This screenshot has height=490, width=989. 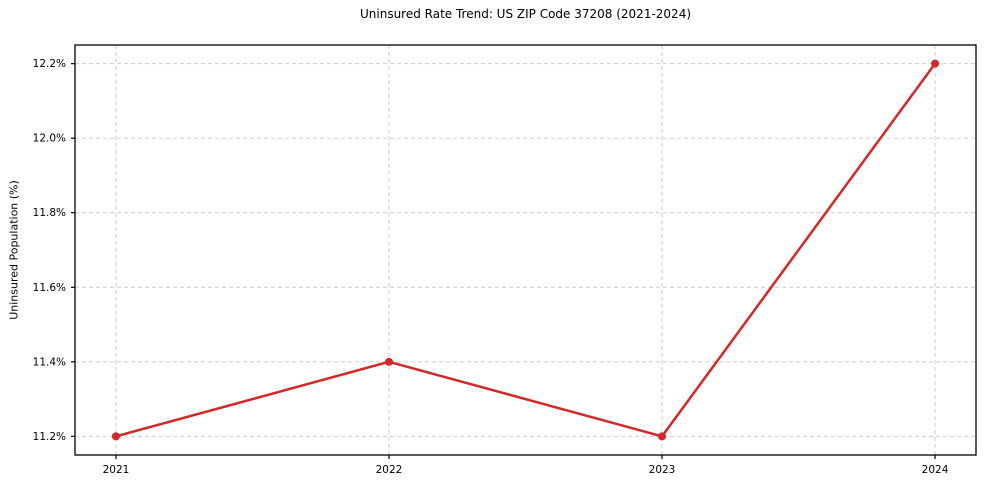 I want to click on x-tick-label: 2021, so click(x=116, y=470).